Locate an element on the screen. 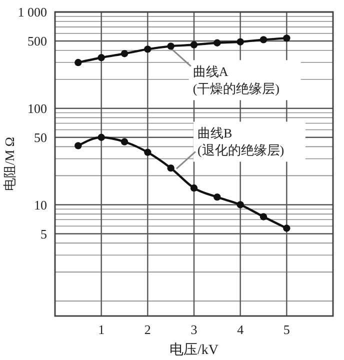  x-tick-label: 1 is located at coordinates (101, 329).